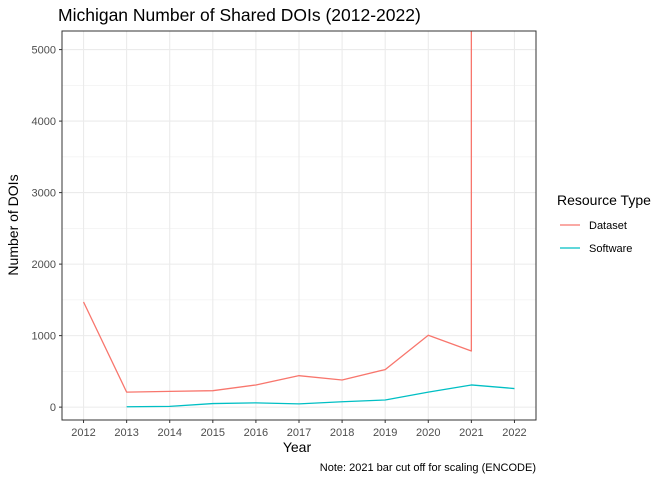 This screenshot has width=672, height=480. I want to click on y-tick-label: 1000, so click(44, 337).